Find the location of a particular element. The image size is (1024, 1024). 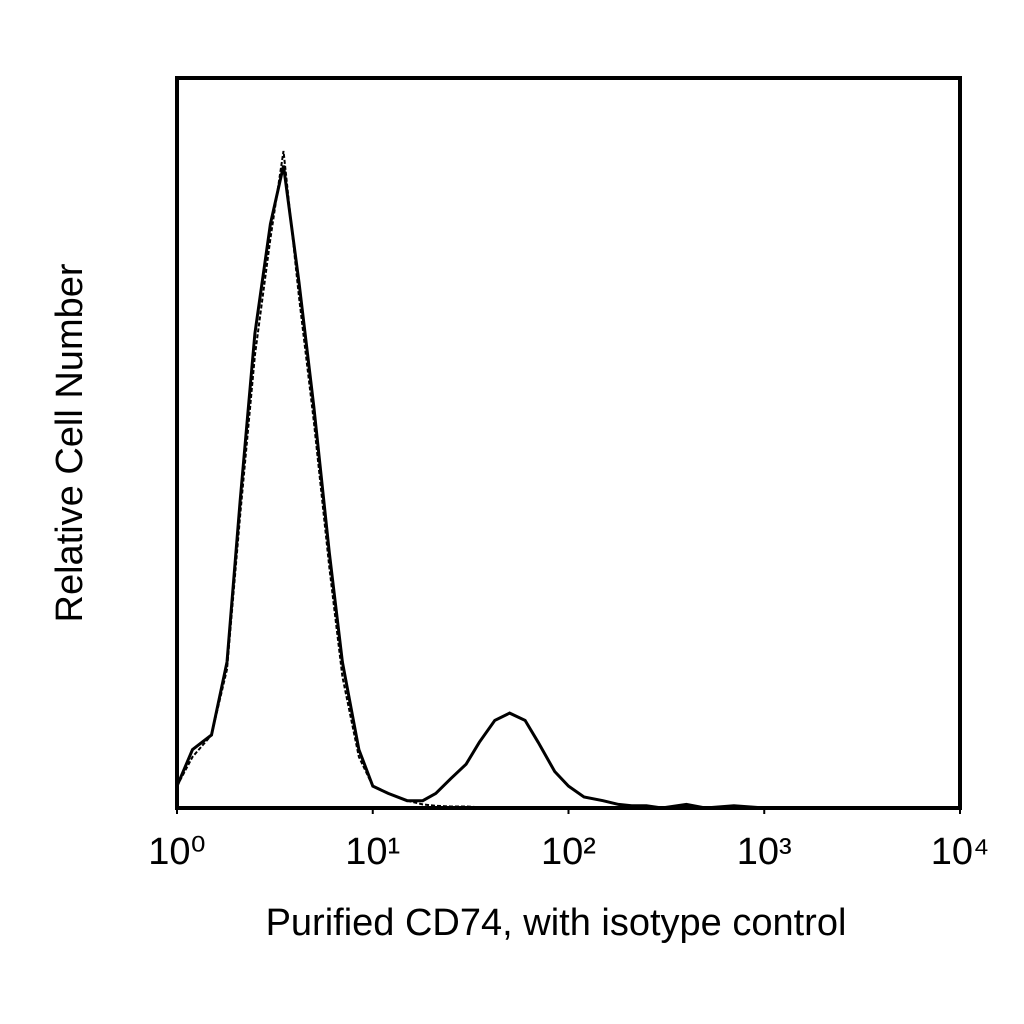

x-tick-label: 10⁰ is located at coordinates (177, 852).